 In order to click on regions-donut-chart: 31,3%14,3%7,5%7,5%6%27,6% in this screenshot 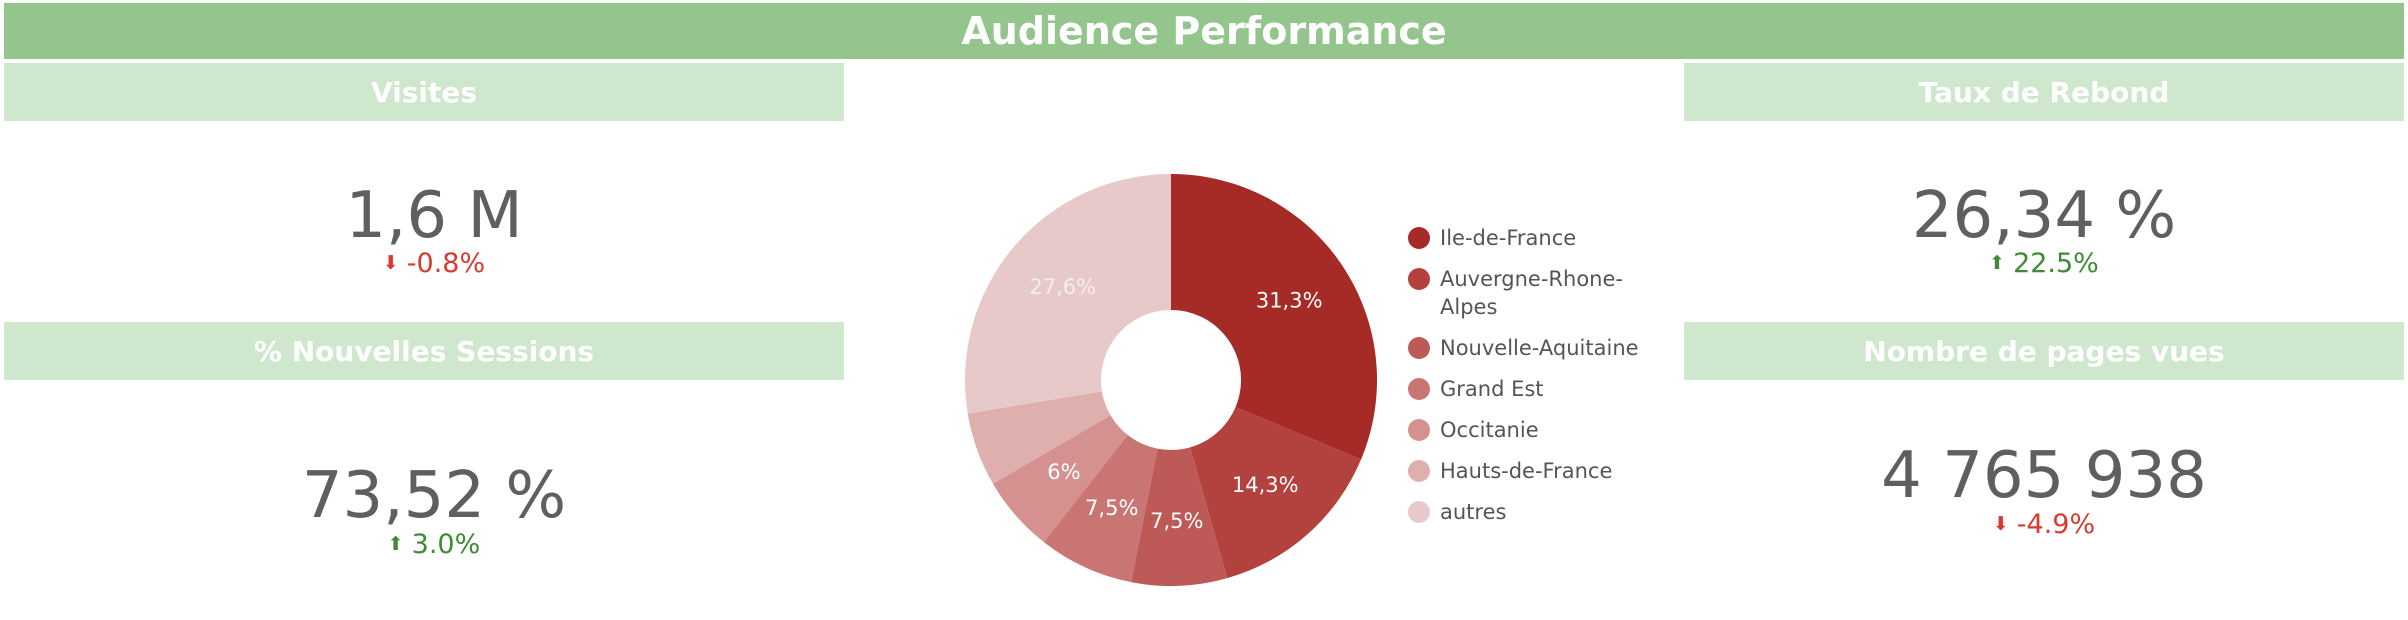, I will do `click(1171, 380)`.